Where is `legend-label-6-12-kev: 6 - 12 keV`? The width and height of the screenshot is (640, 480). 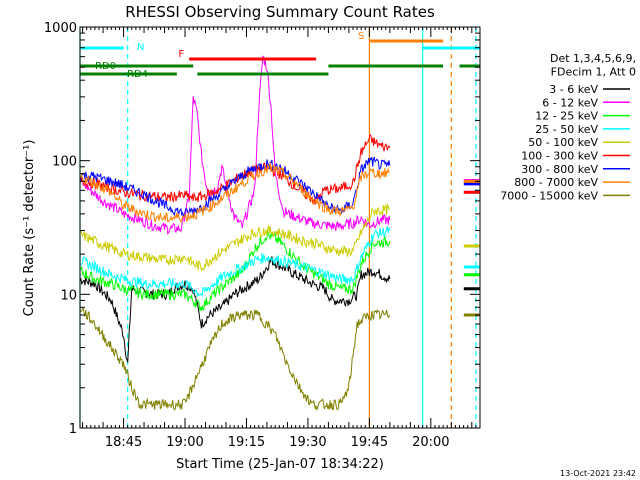
legend-label-6-12-kev: 6 - 12 keV is located at coordinates (570, 102).